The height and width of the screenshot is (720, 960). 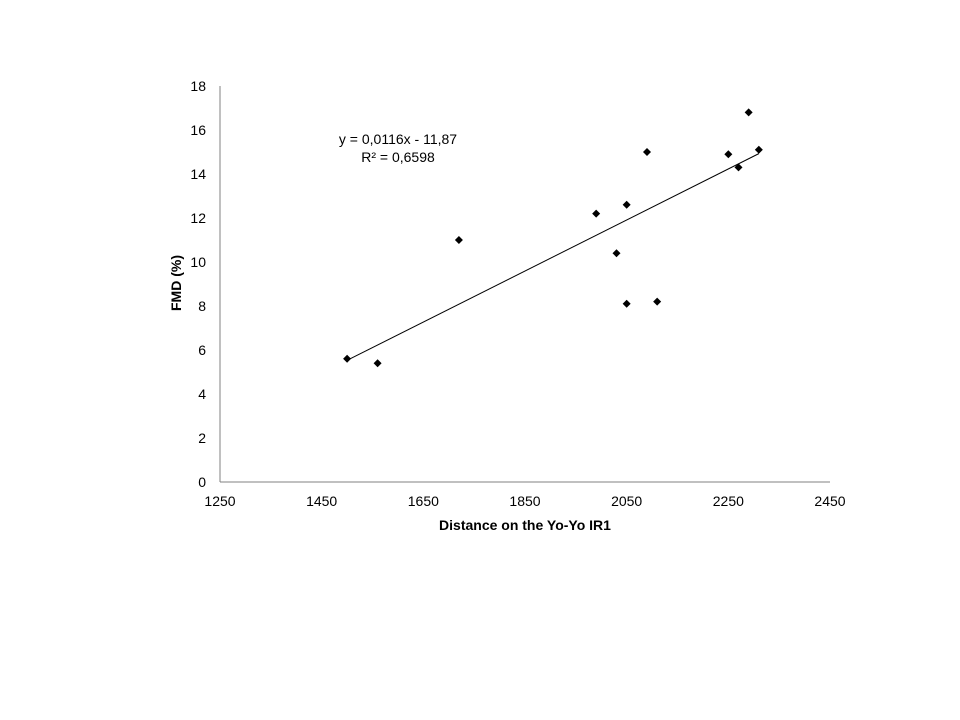 What do you see at coordinates (423, 501) in the screenshot?
I see `x-tick-label: 1650` at bounding box center [423, 501].